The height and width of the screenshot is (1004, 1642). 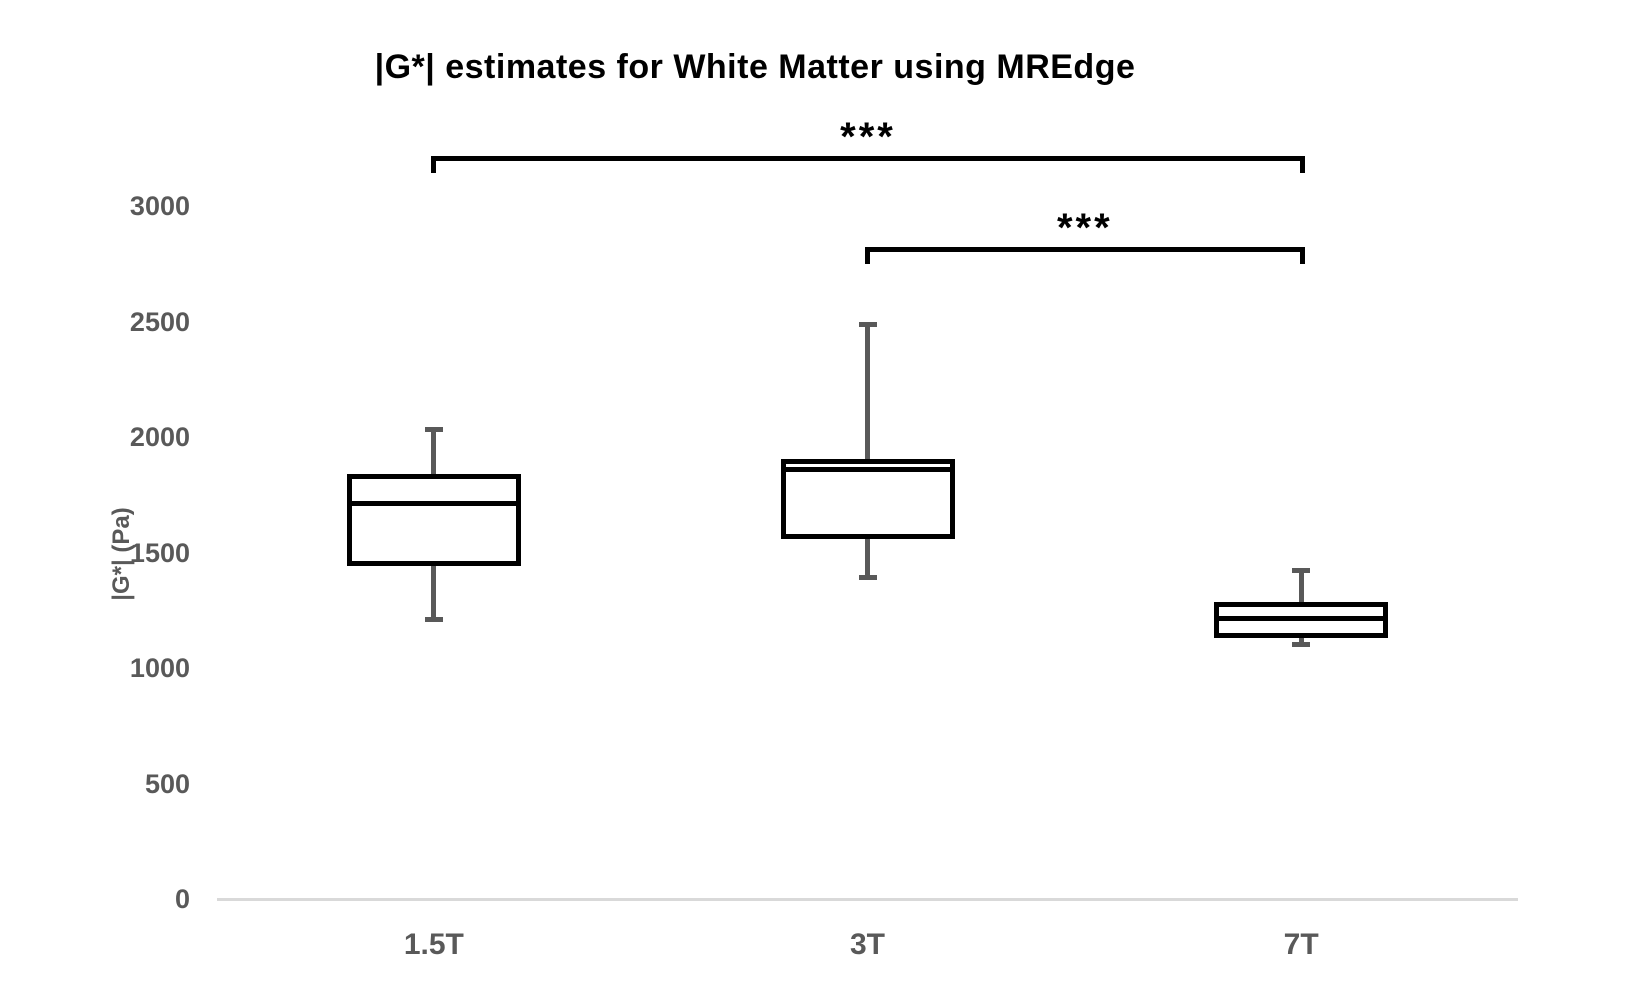 What do you see at coordinates (867, 944) in the screenshot?
I see `x-category-label: 3T` at bounding box center [867, 944].